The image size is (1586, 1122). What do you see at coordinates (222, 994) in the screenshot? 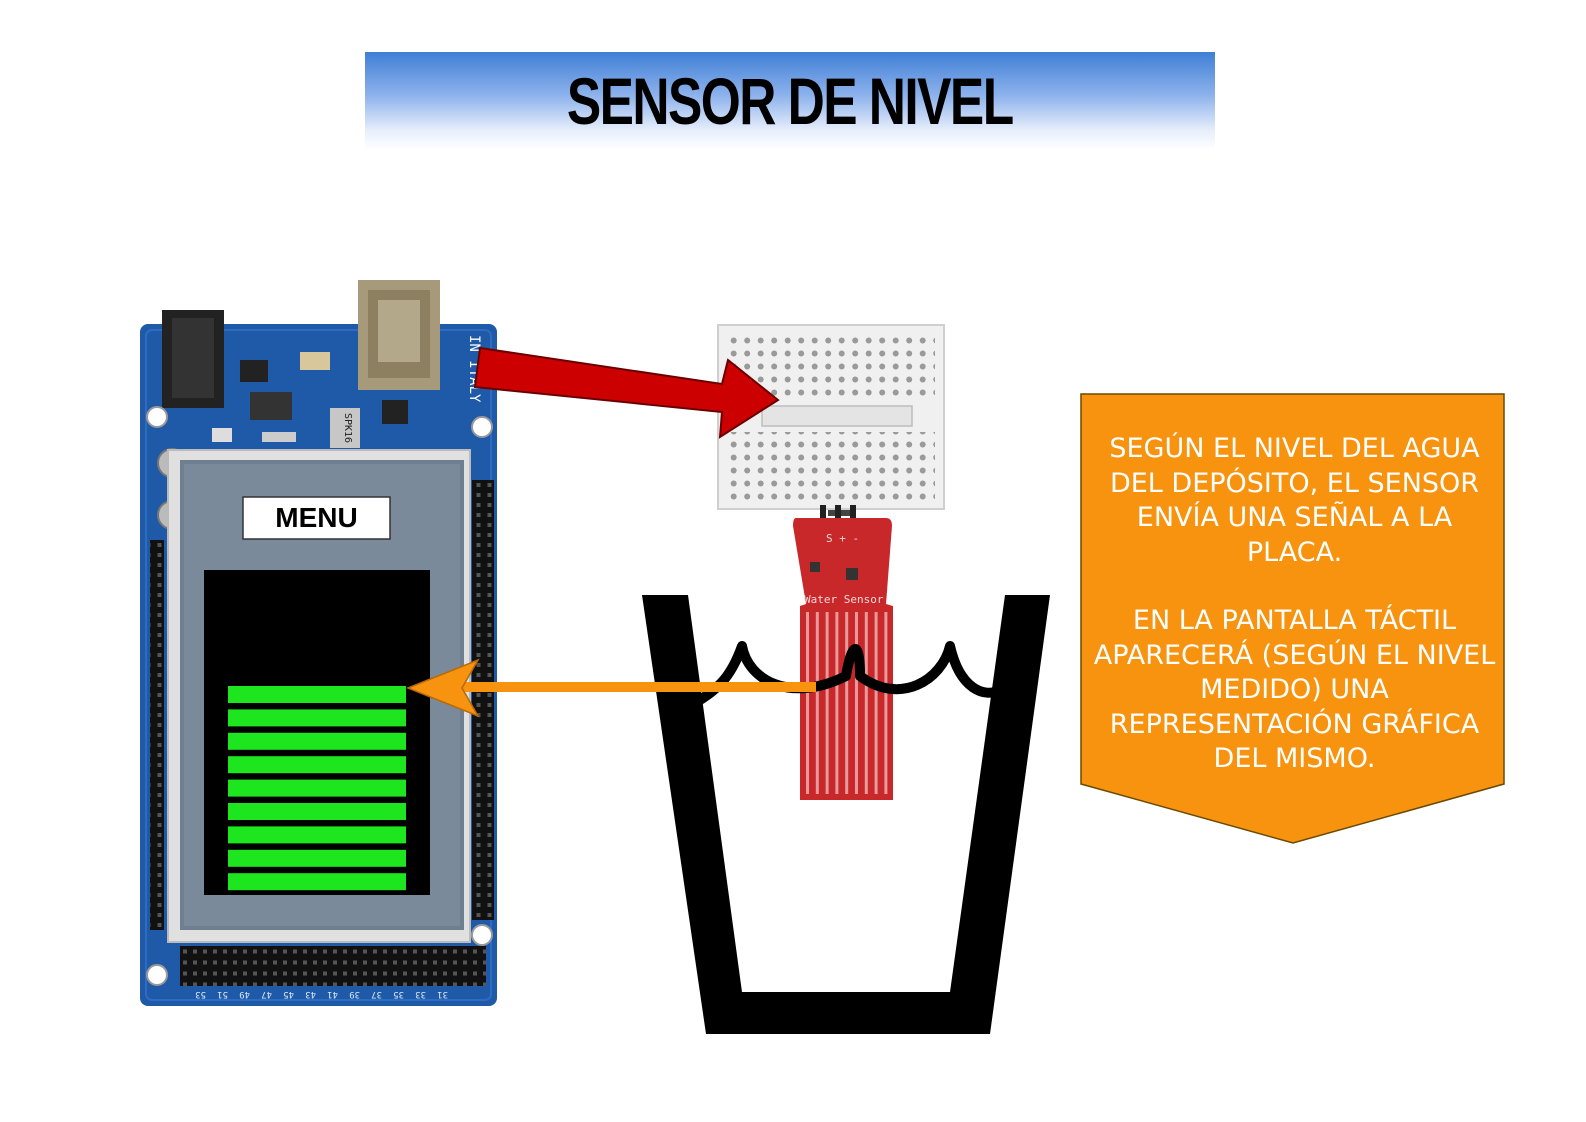
I see `pin-number: 51` at bounding box center [222, 994].